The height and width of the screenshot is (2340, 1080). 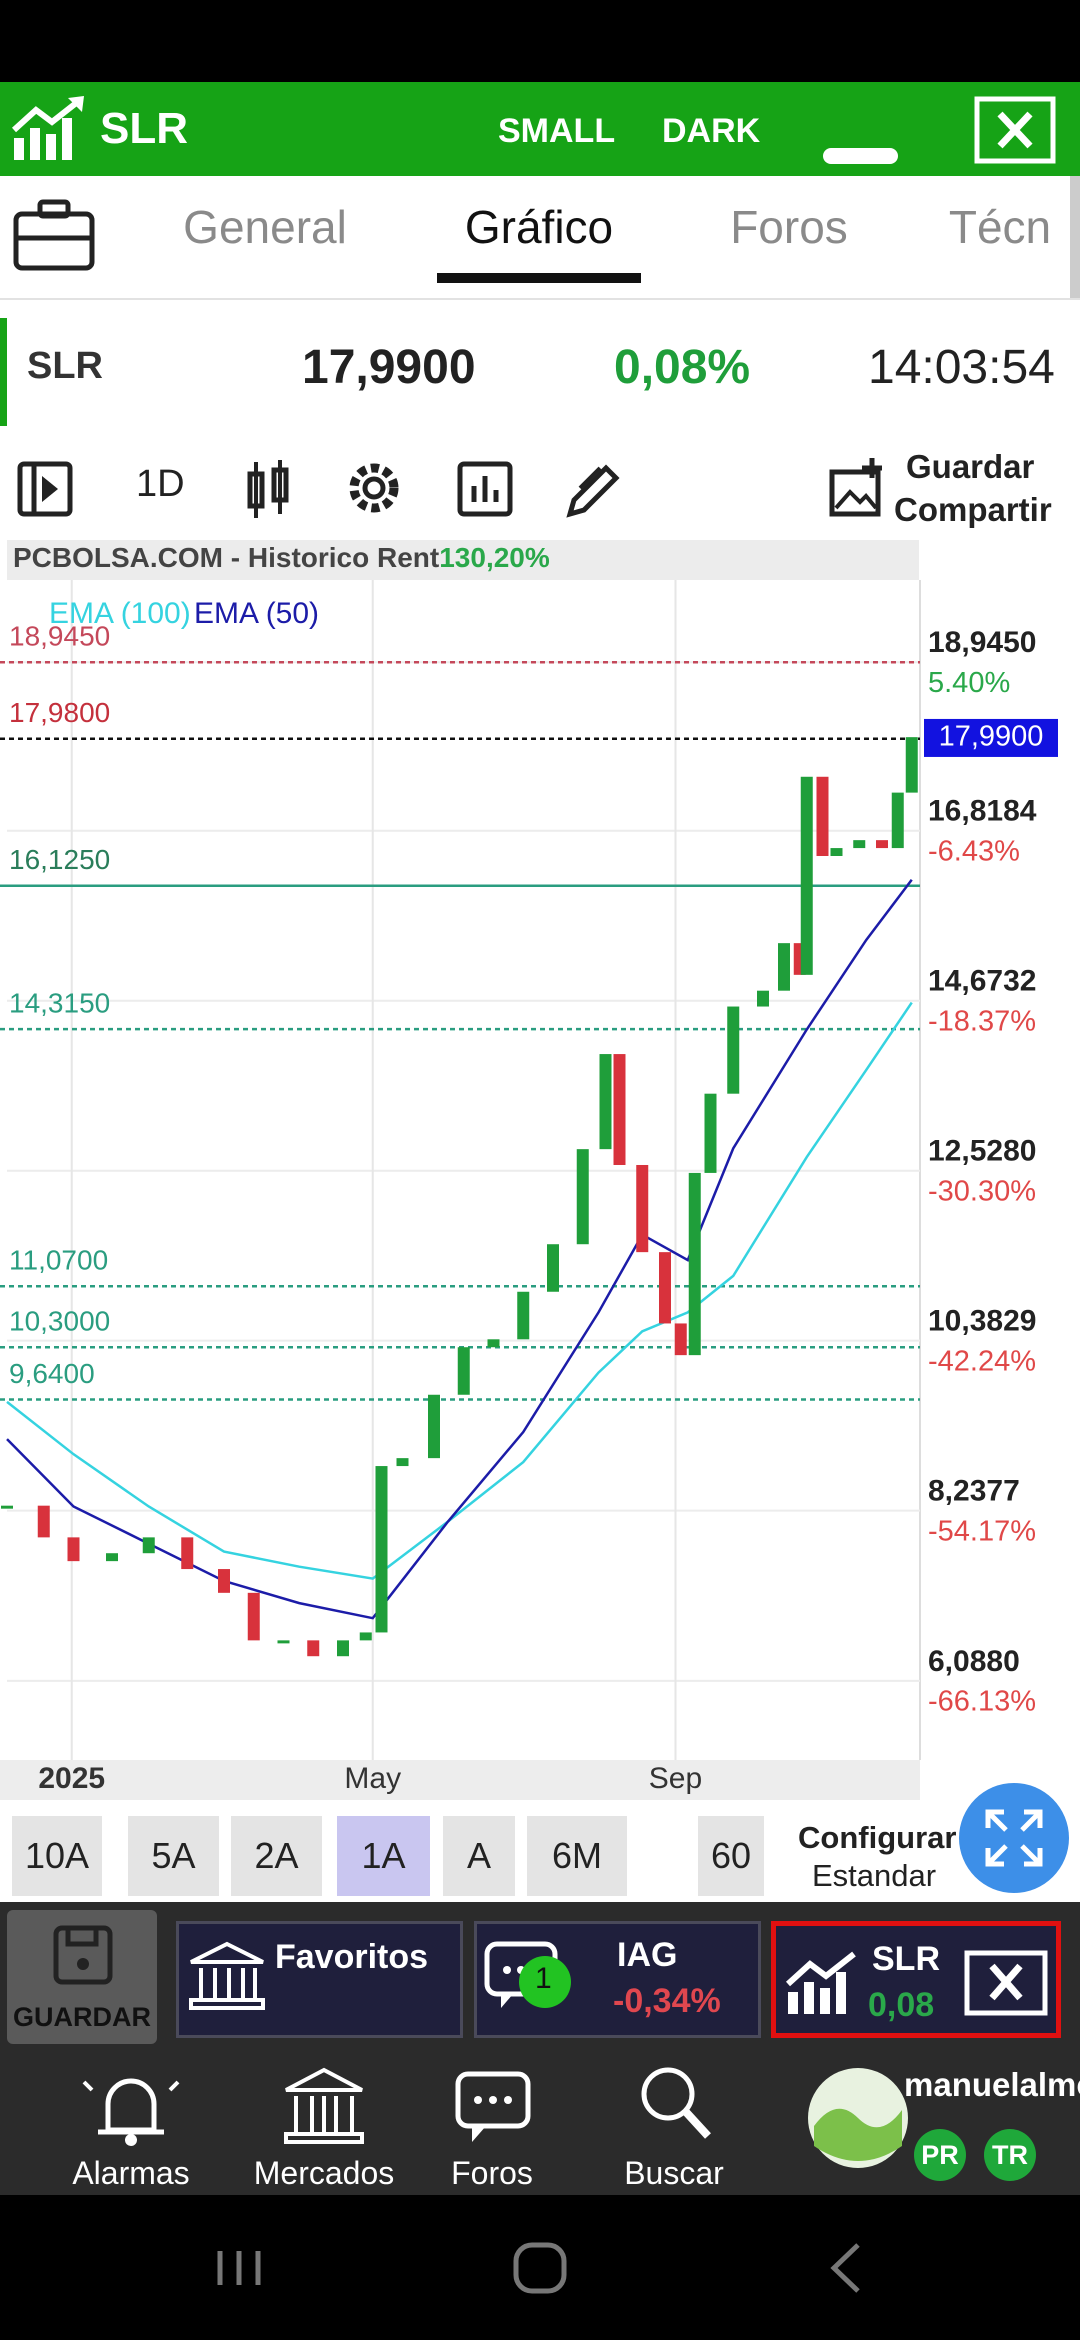 What do you see at coordinates (1014, 1838) in the screenshot?
I see `fullscreen-button` at bounding box center [1014, 1838].